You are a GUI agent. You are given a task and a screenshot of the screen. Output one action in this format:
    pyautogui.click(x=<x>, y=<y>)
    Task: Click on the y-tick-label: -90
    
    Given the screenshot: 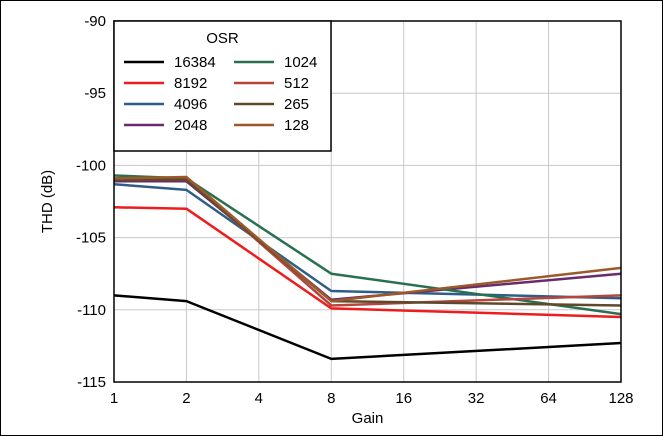 What is the action you would take?
    pyautogui.click(x=95, y=21)
    